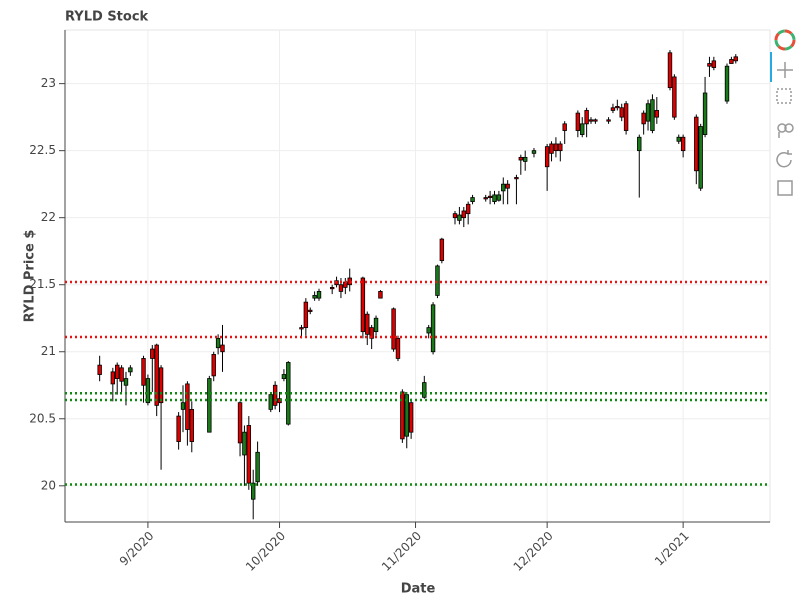 The height and width of the screenshot is (600, 800). Describe the element at coordinates (30, 276) in the screenshot. I see `y-axis-label: RYLD Price $` at that location.